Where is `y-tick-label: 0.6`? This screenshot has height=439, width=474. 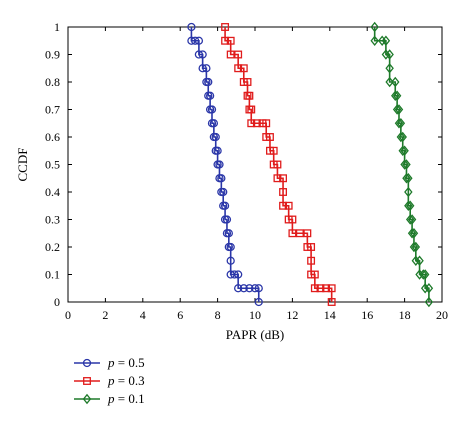 y-tick-label: 0.6 is located at coordinates (52, 137).